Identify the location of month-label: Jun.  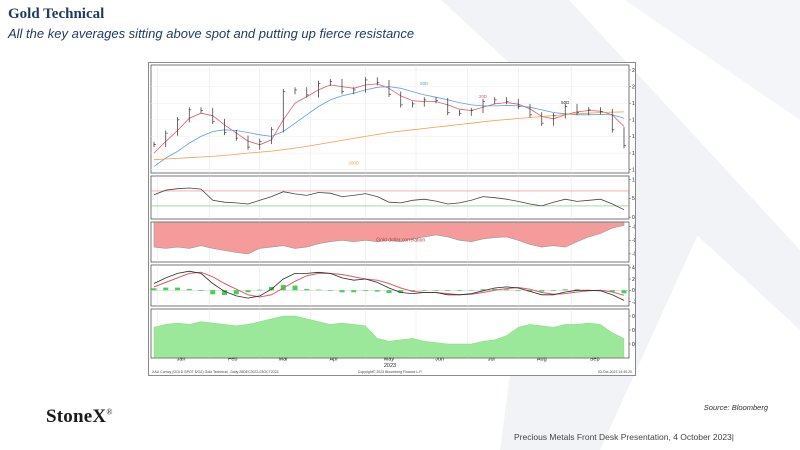
(439, 360).